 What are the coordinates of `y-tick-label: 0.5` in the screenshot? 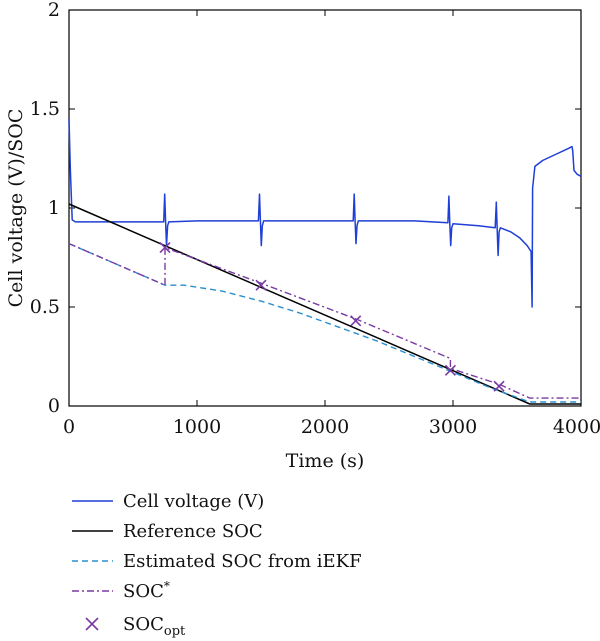 It's located at (45, 307).